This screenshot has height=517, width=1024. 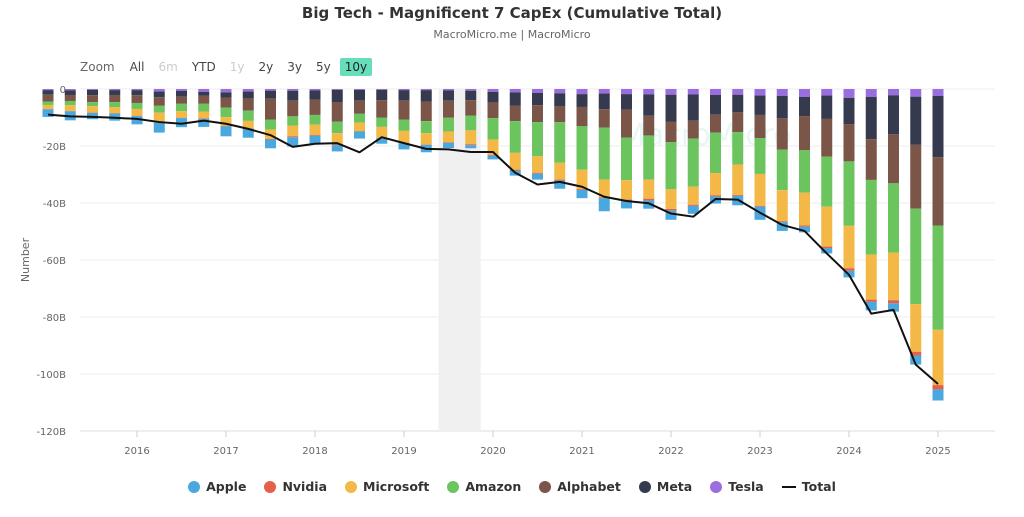 What do you see at coordinates (665, 486) in the screenshot?
I see `legend-item-meta: Meta` at bounding box center [665, 486].